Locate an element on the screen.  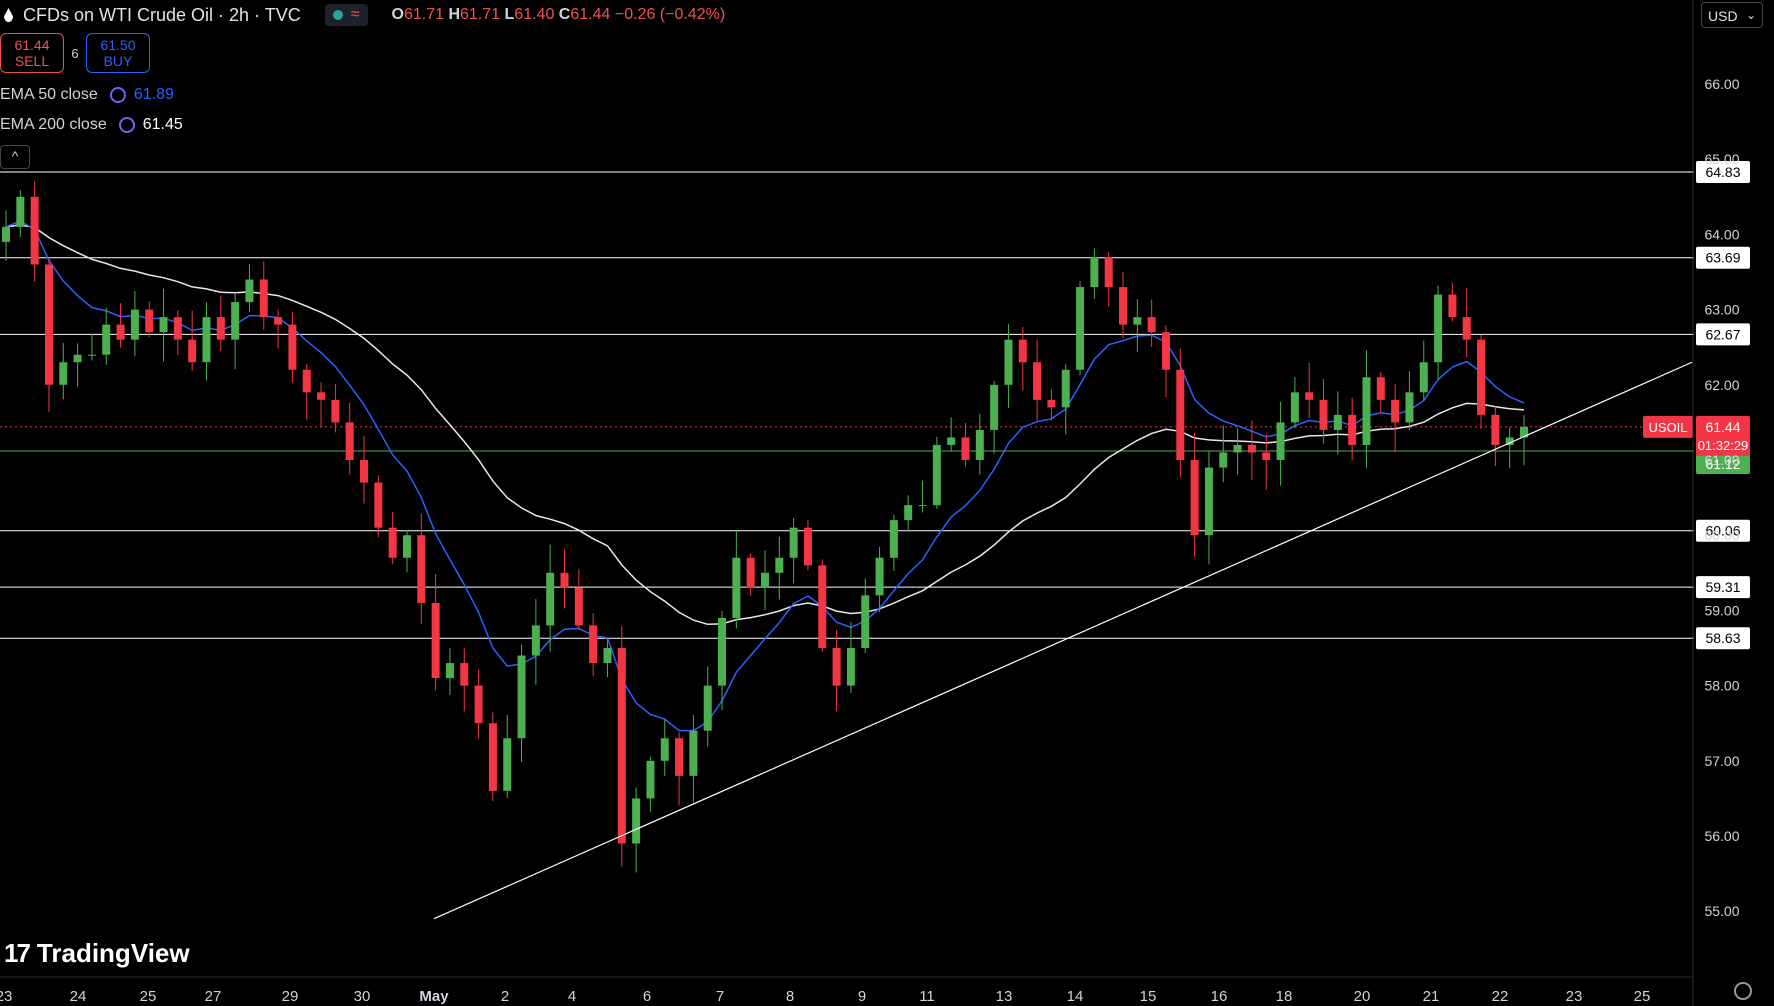
level-label: 58.63 is located at coordinates (1722, 638).